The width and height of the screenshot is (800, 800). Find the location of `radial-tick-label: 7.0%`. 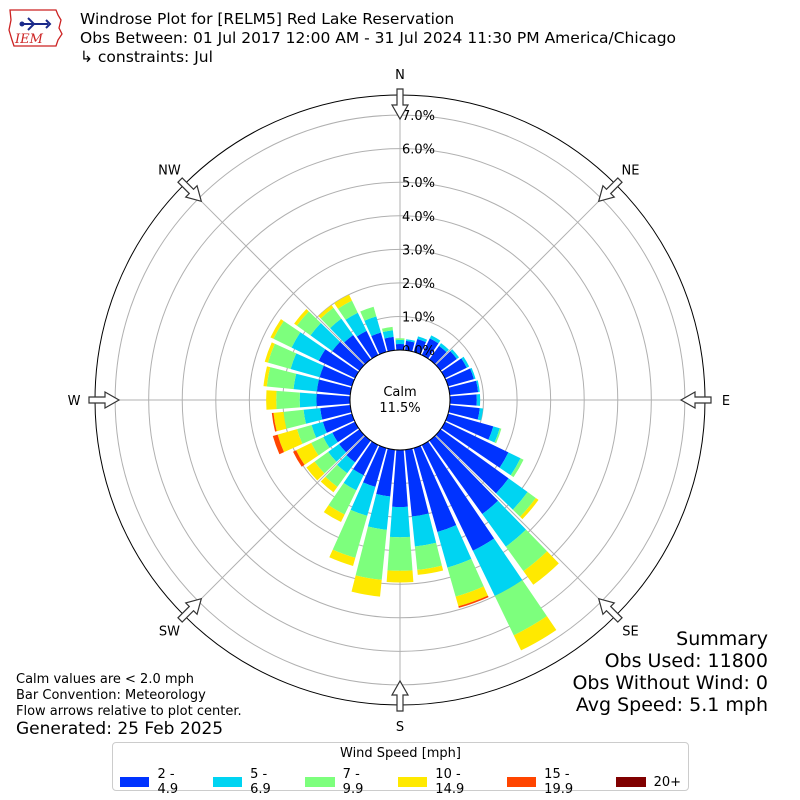

radial-tick-label: 7.0% is located at coordinates (418, 116).